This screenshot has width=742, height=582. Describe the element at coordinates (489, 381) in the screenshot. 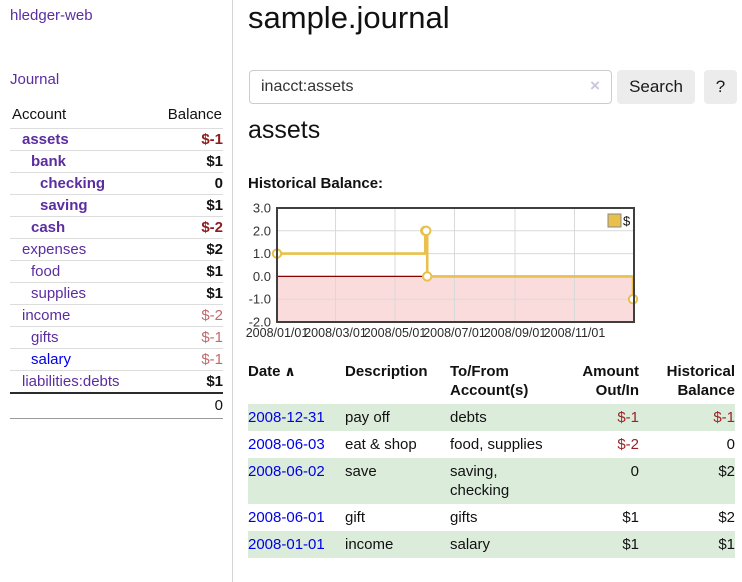

I see `register-header-tofrom: To/From Account(s)` at that location.